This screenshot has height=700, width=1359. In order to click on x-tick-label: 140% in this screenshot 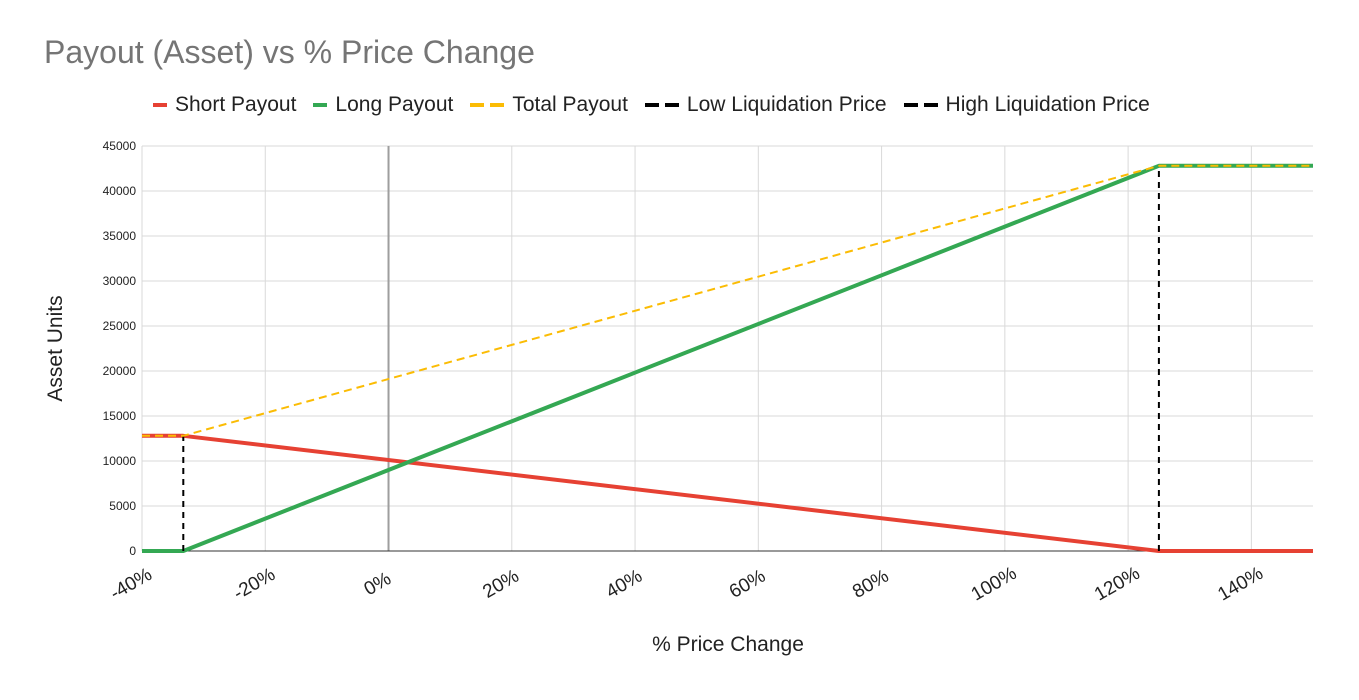, I will do `click(1240, 584)`.